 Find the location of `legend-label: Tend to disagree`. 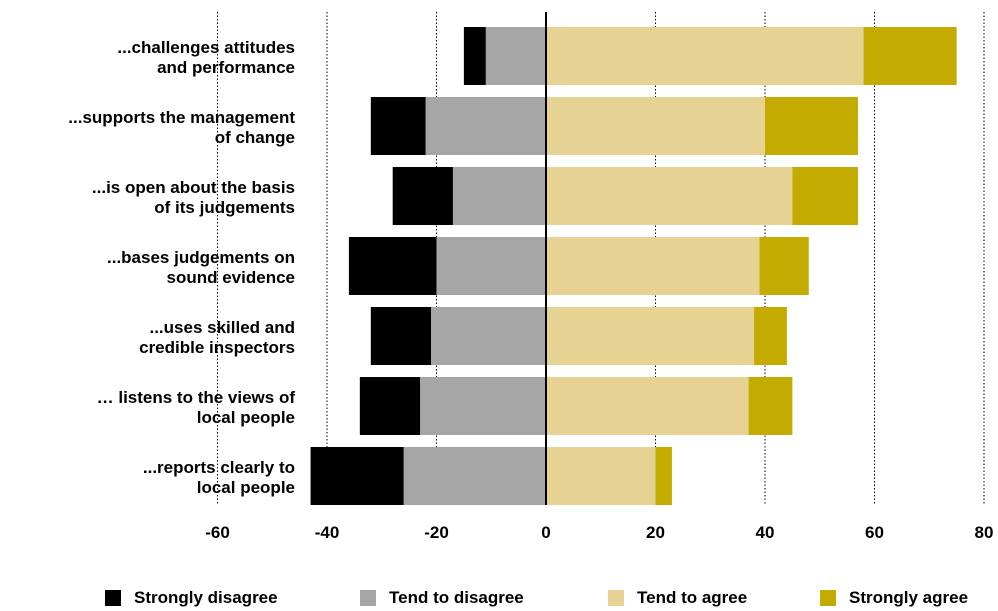

legend-label: Tend to disagree is located at coordinates (456, 597).